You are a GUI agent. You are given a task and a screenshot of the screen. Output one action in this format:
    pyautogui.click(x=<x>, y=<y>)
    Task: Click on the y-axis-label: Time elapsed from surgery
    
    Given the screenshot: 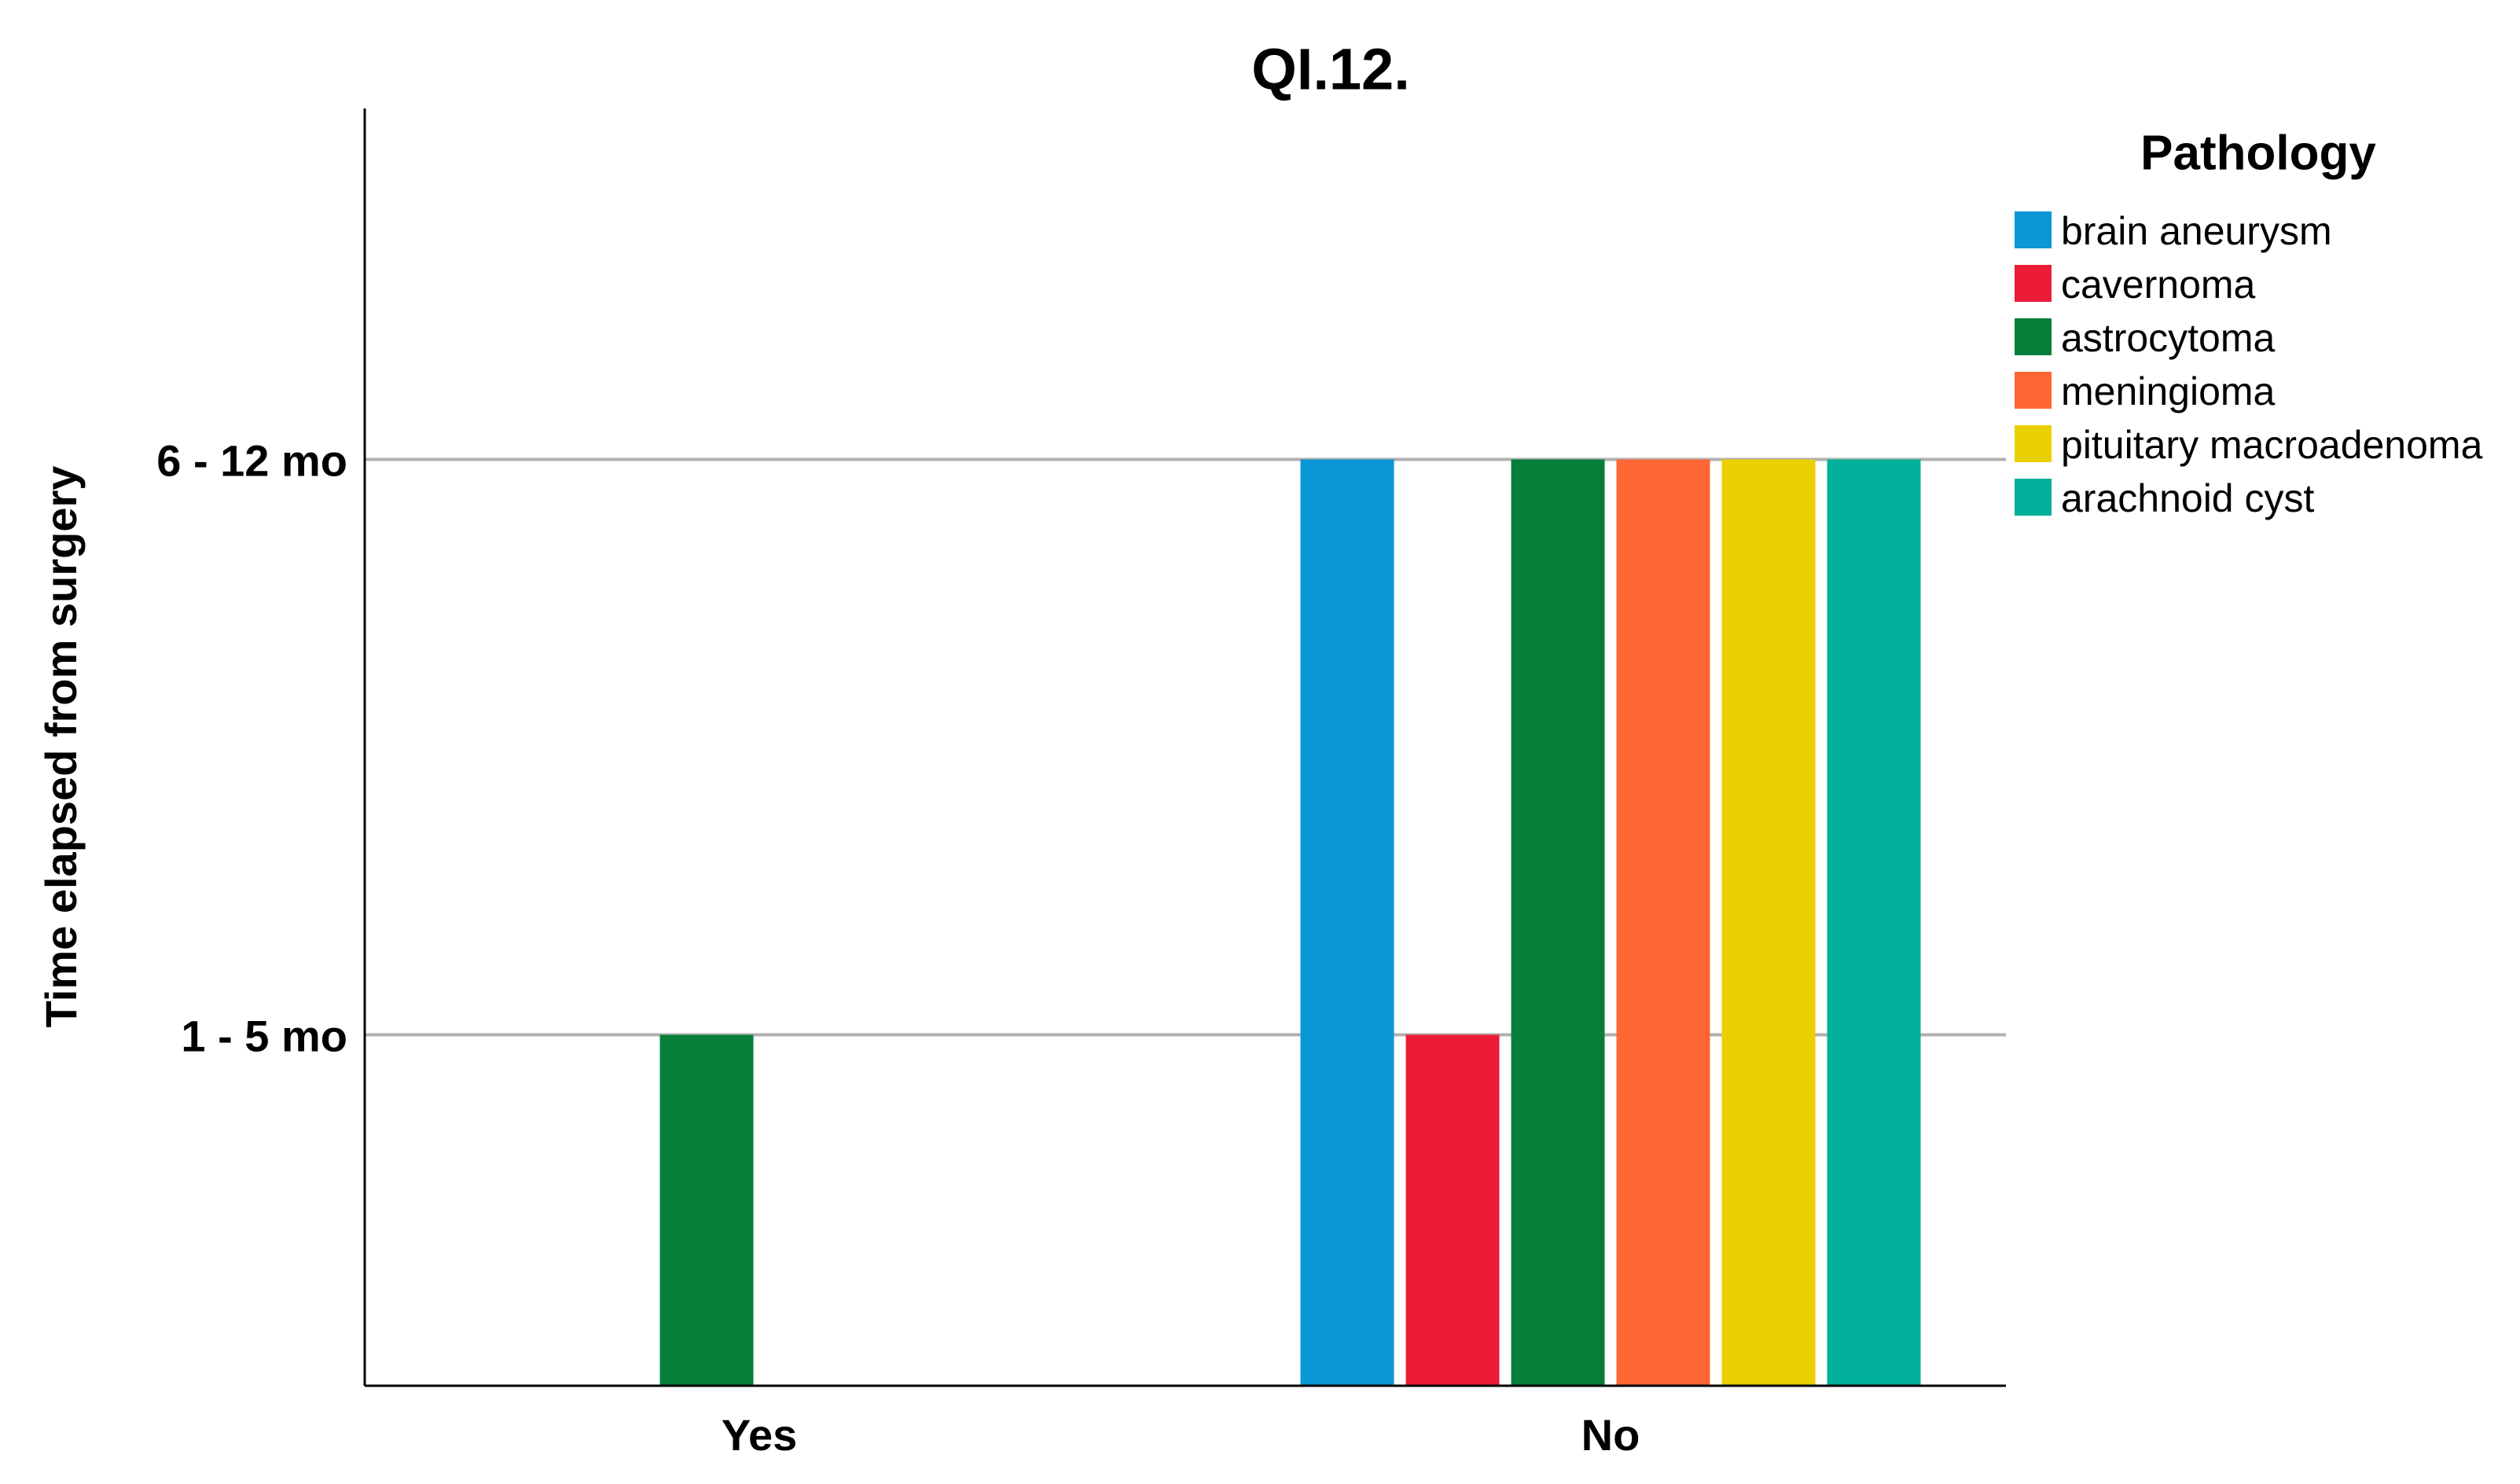 What is the action you would take?
    pyautogui.click(x=61, y=747)
    